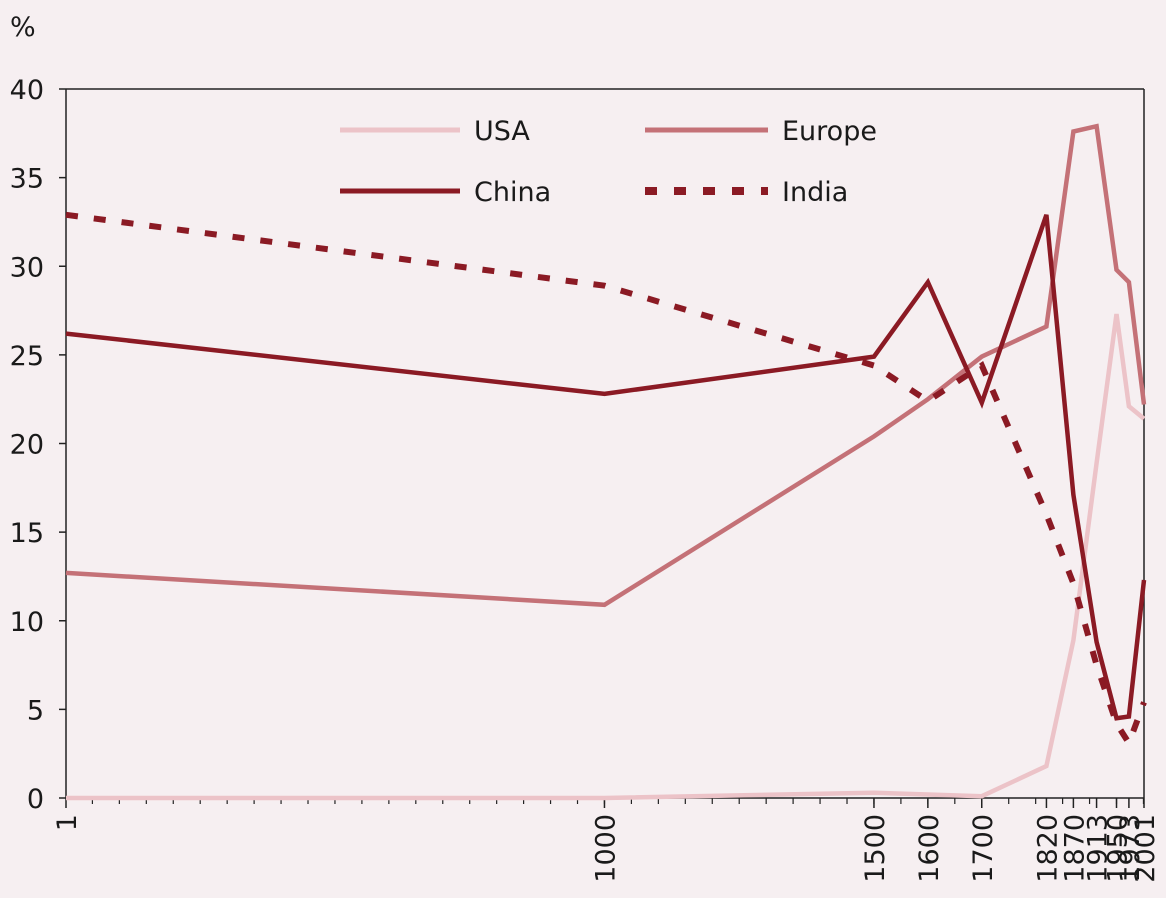 The height and width of the screenshot is (898, 1166). I want to click on y-tick-label: 10, so click(27, 622).